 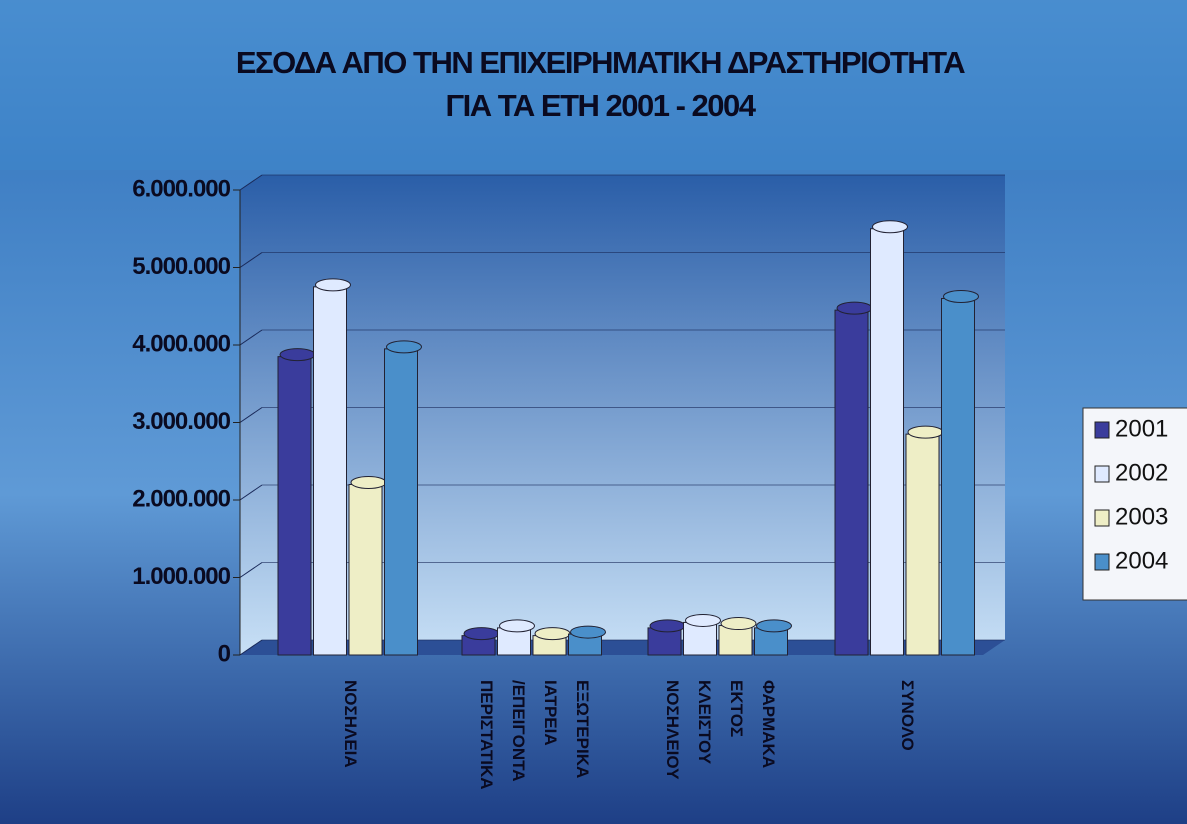 I want to click on legend-label: 2003, so click(x=1141, y=516).